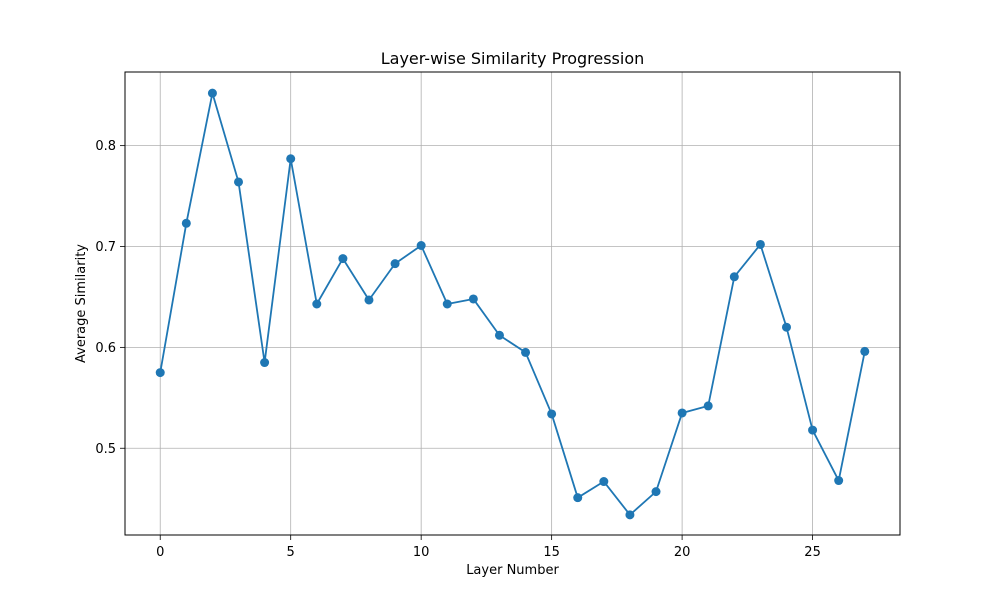 This screenshot has height=600, width=1000. Describe the element at coordinates (513, 58) in the screenshot. I see `chart-title: Layer-wise Similarity Progression` at that location.